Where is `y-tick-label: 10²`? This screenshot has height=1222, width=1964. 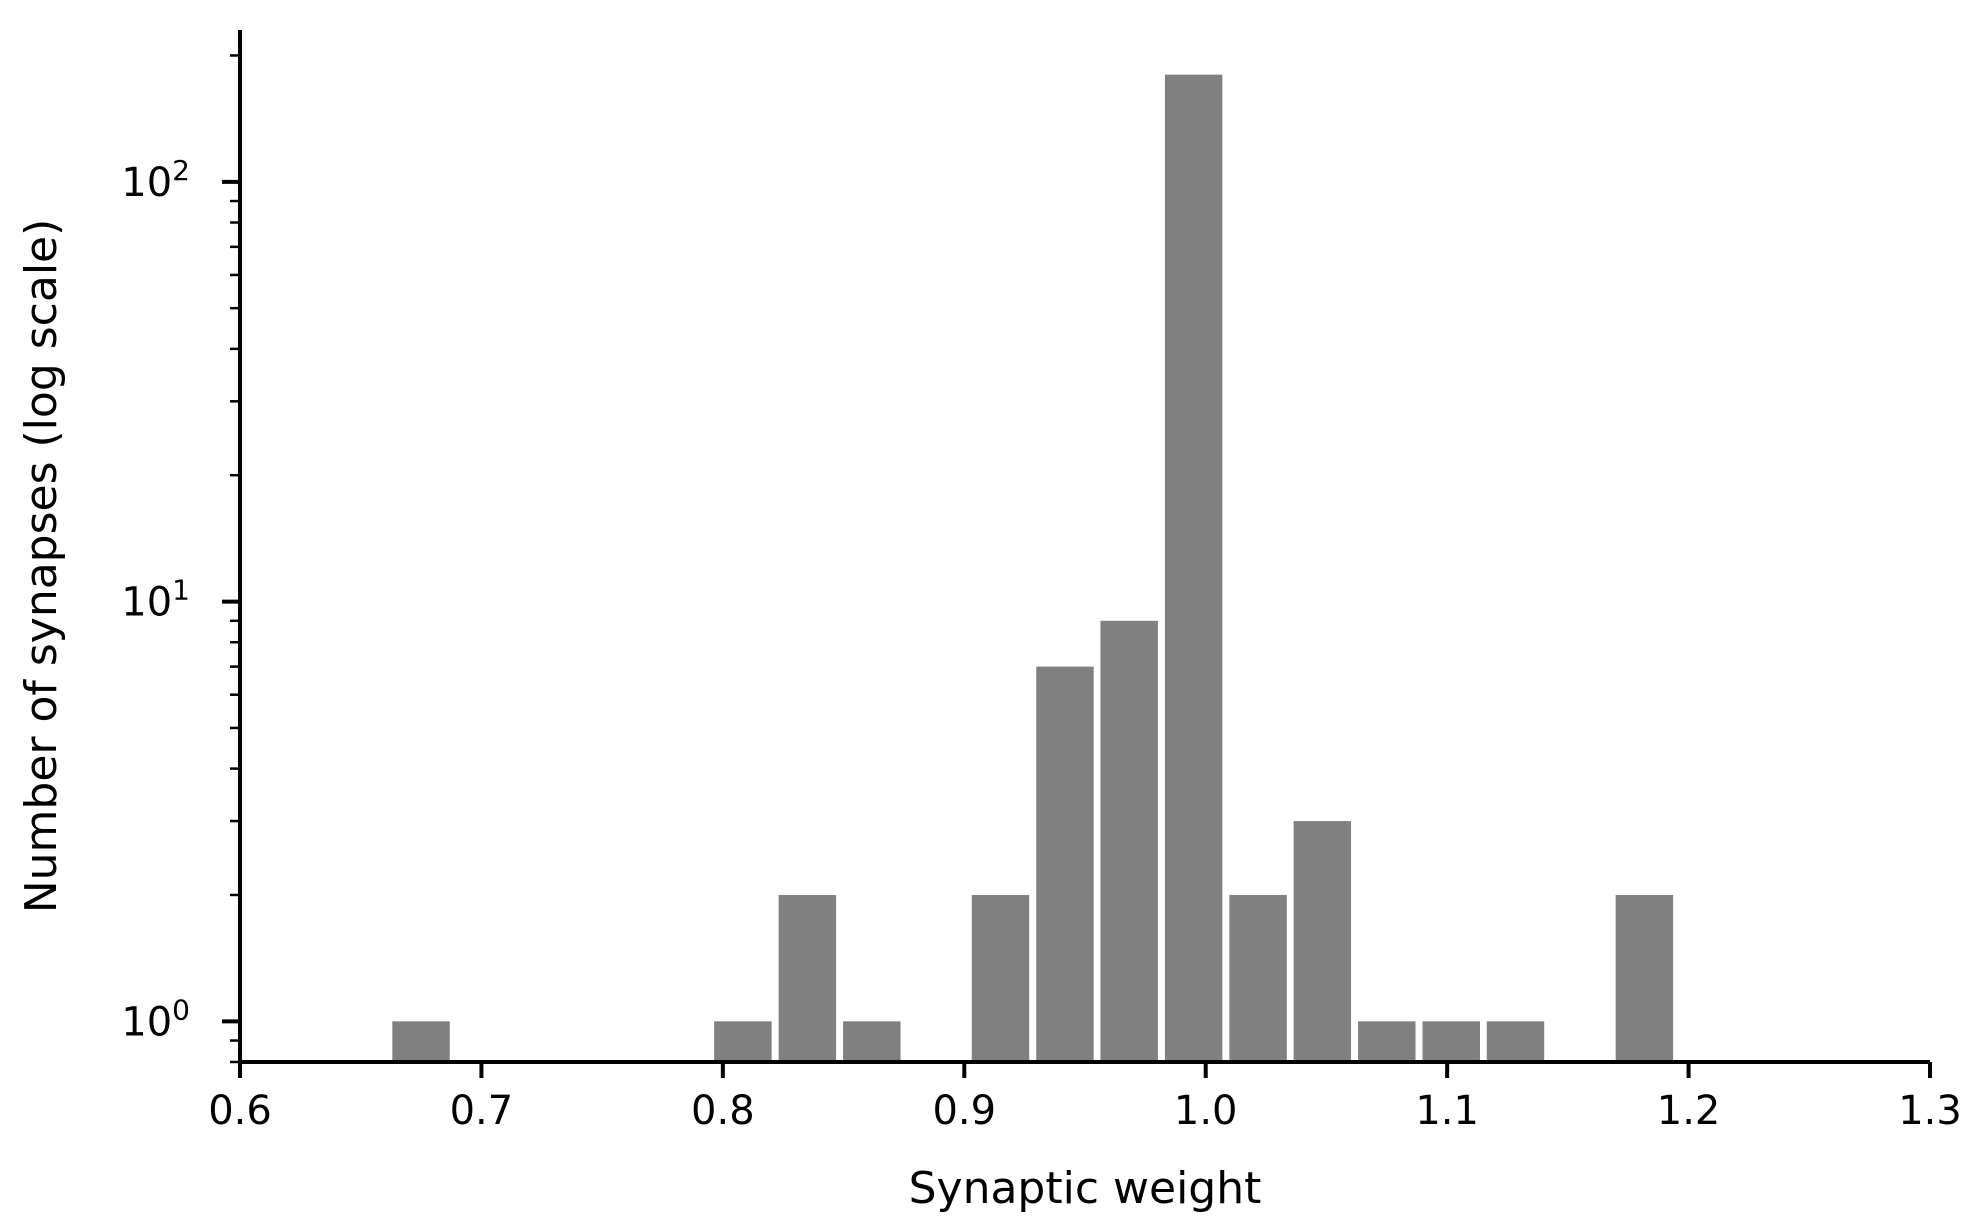
y-tick-label: 10² is located at coordinates (155, 180).